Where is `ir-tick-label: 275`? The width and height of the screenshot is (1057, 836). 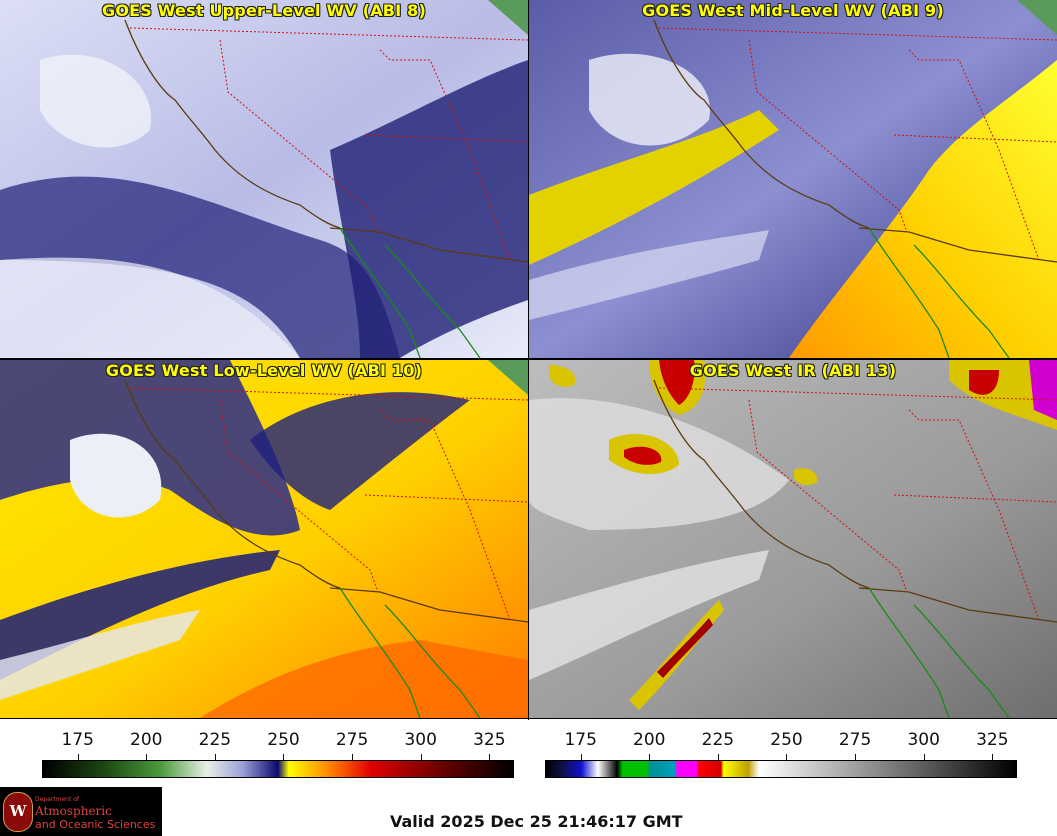 ir-tick-label: 275 is located at coordinates (855, 740).